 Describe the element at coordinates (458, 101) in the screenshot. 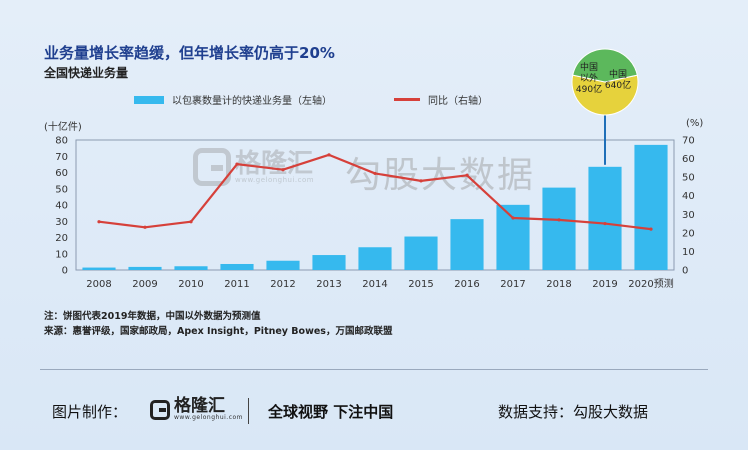

I see `legend-line-label: 同比（右轴）` at that location.